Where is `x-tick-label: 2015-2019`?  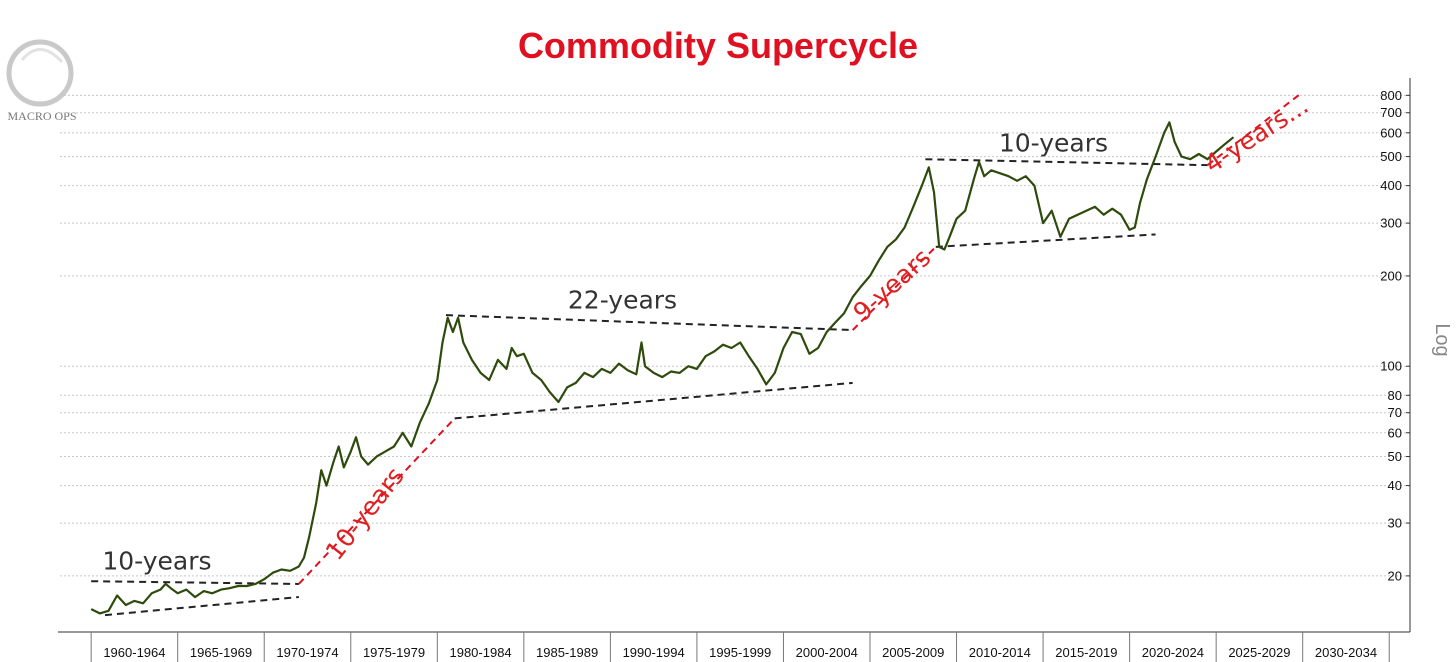
x-tick-label: 2015-2019 is located at coordinates (1086, 652).